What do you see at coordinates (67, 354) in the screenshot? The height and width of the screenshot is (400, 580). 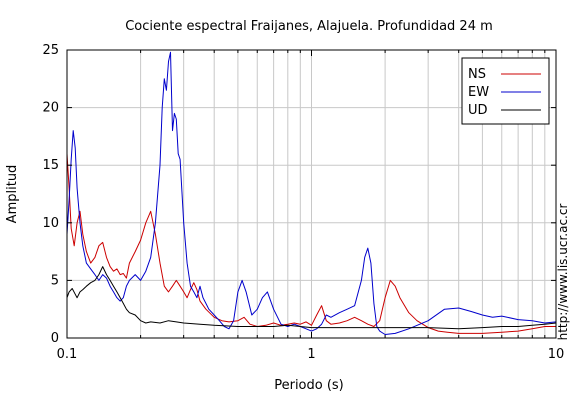 I see `x-tick-label: 0.1` at bounding box center [67, 354].